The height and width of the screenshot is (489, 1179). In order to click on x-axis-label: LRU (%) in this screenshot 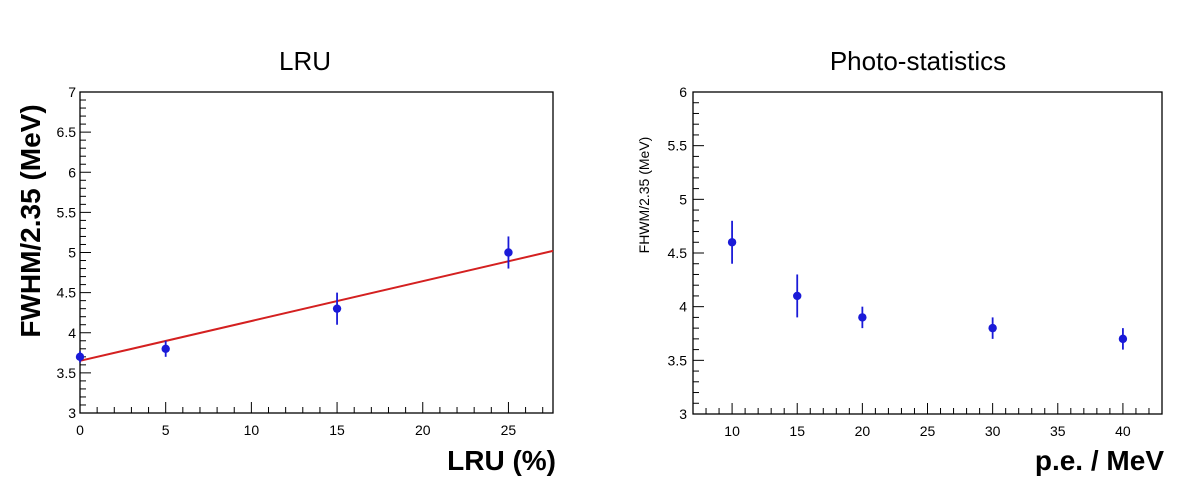, I will do `click(501, 460)`.